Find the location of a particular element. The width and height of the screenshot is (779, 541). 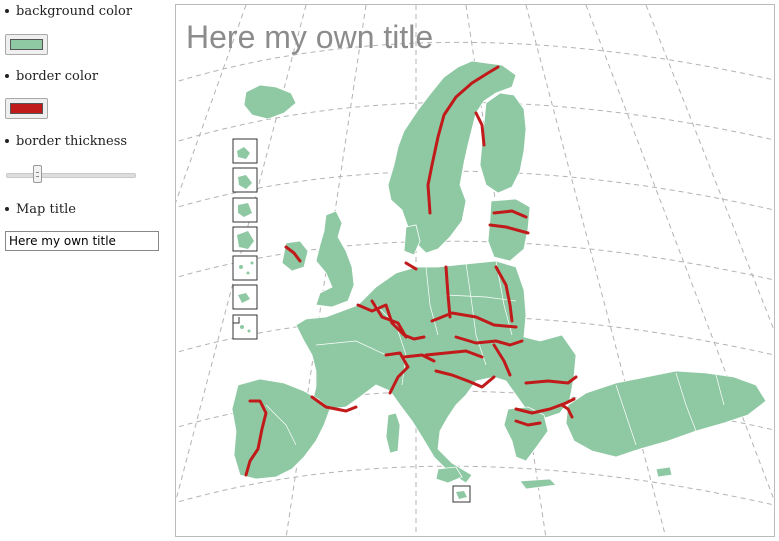

turkey is located at coordinates (666, 414).